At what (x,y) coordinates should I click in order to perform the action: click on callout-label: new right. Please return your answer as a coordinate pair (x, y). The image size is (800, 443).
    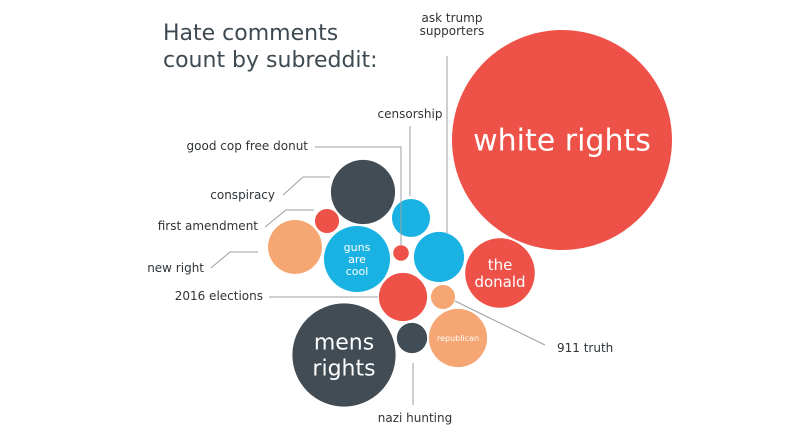
    Looking at the image, I should click on (175, 268).